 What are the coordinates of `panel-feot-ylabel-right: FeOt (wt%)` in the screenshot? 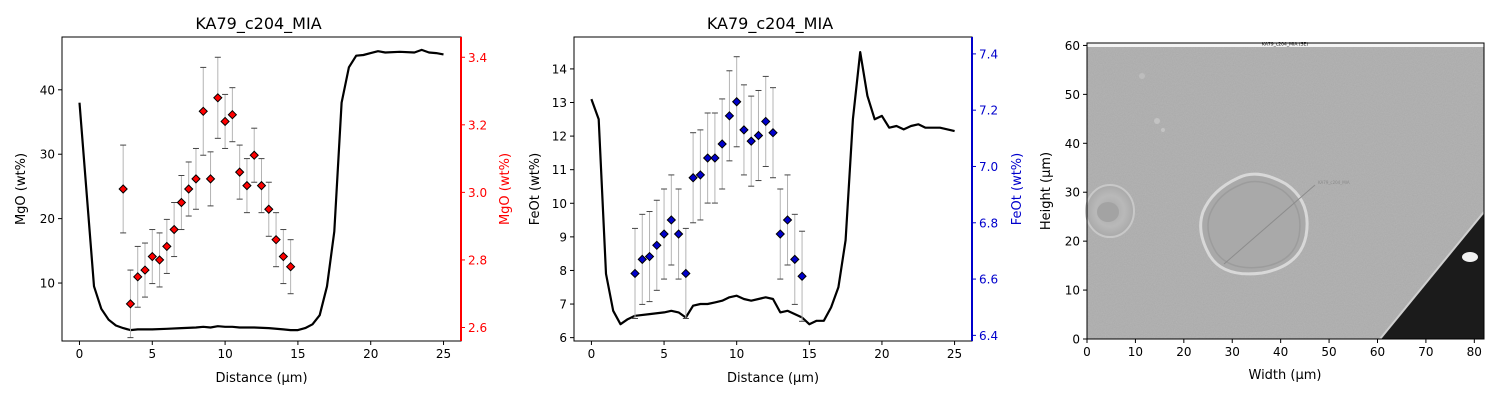 It's located at (1017, 189).